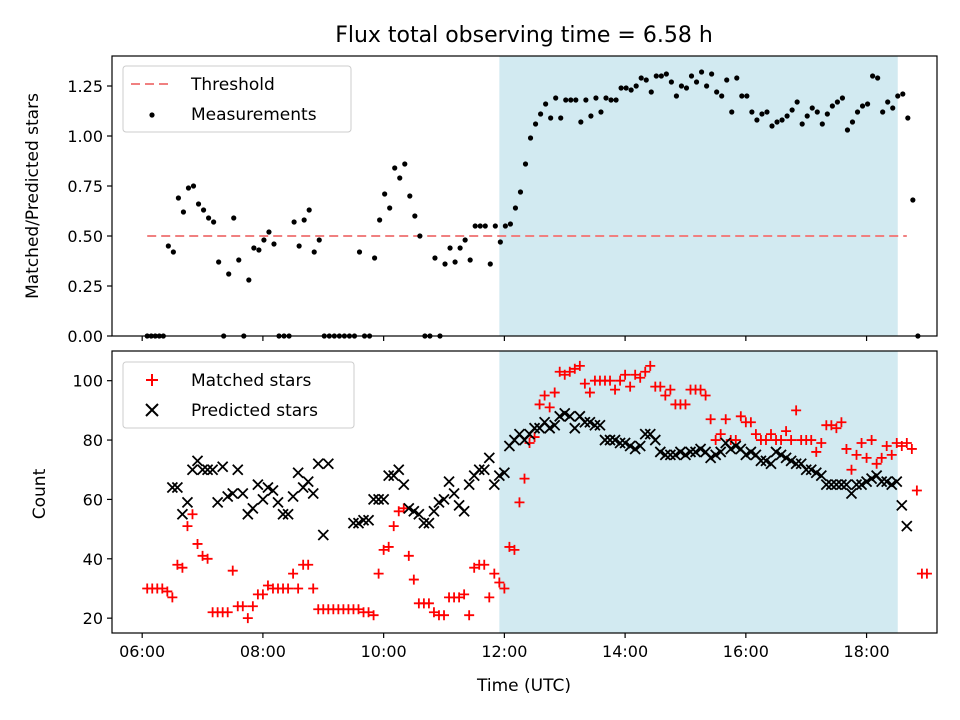  Describe the element at coordinates (237, 99) in the screenshot. I see `legend-box` at that location.